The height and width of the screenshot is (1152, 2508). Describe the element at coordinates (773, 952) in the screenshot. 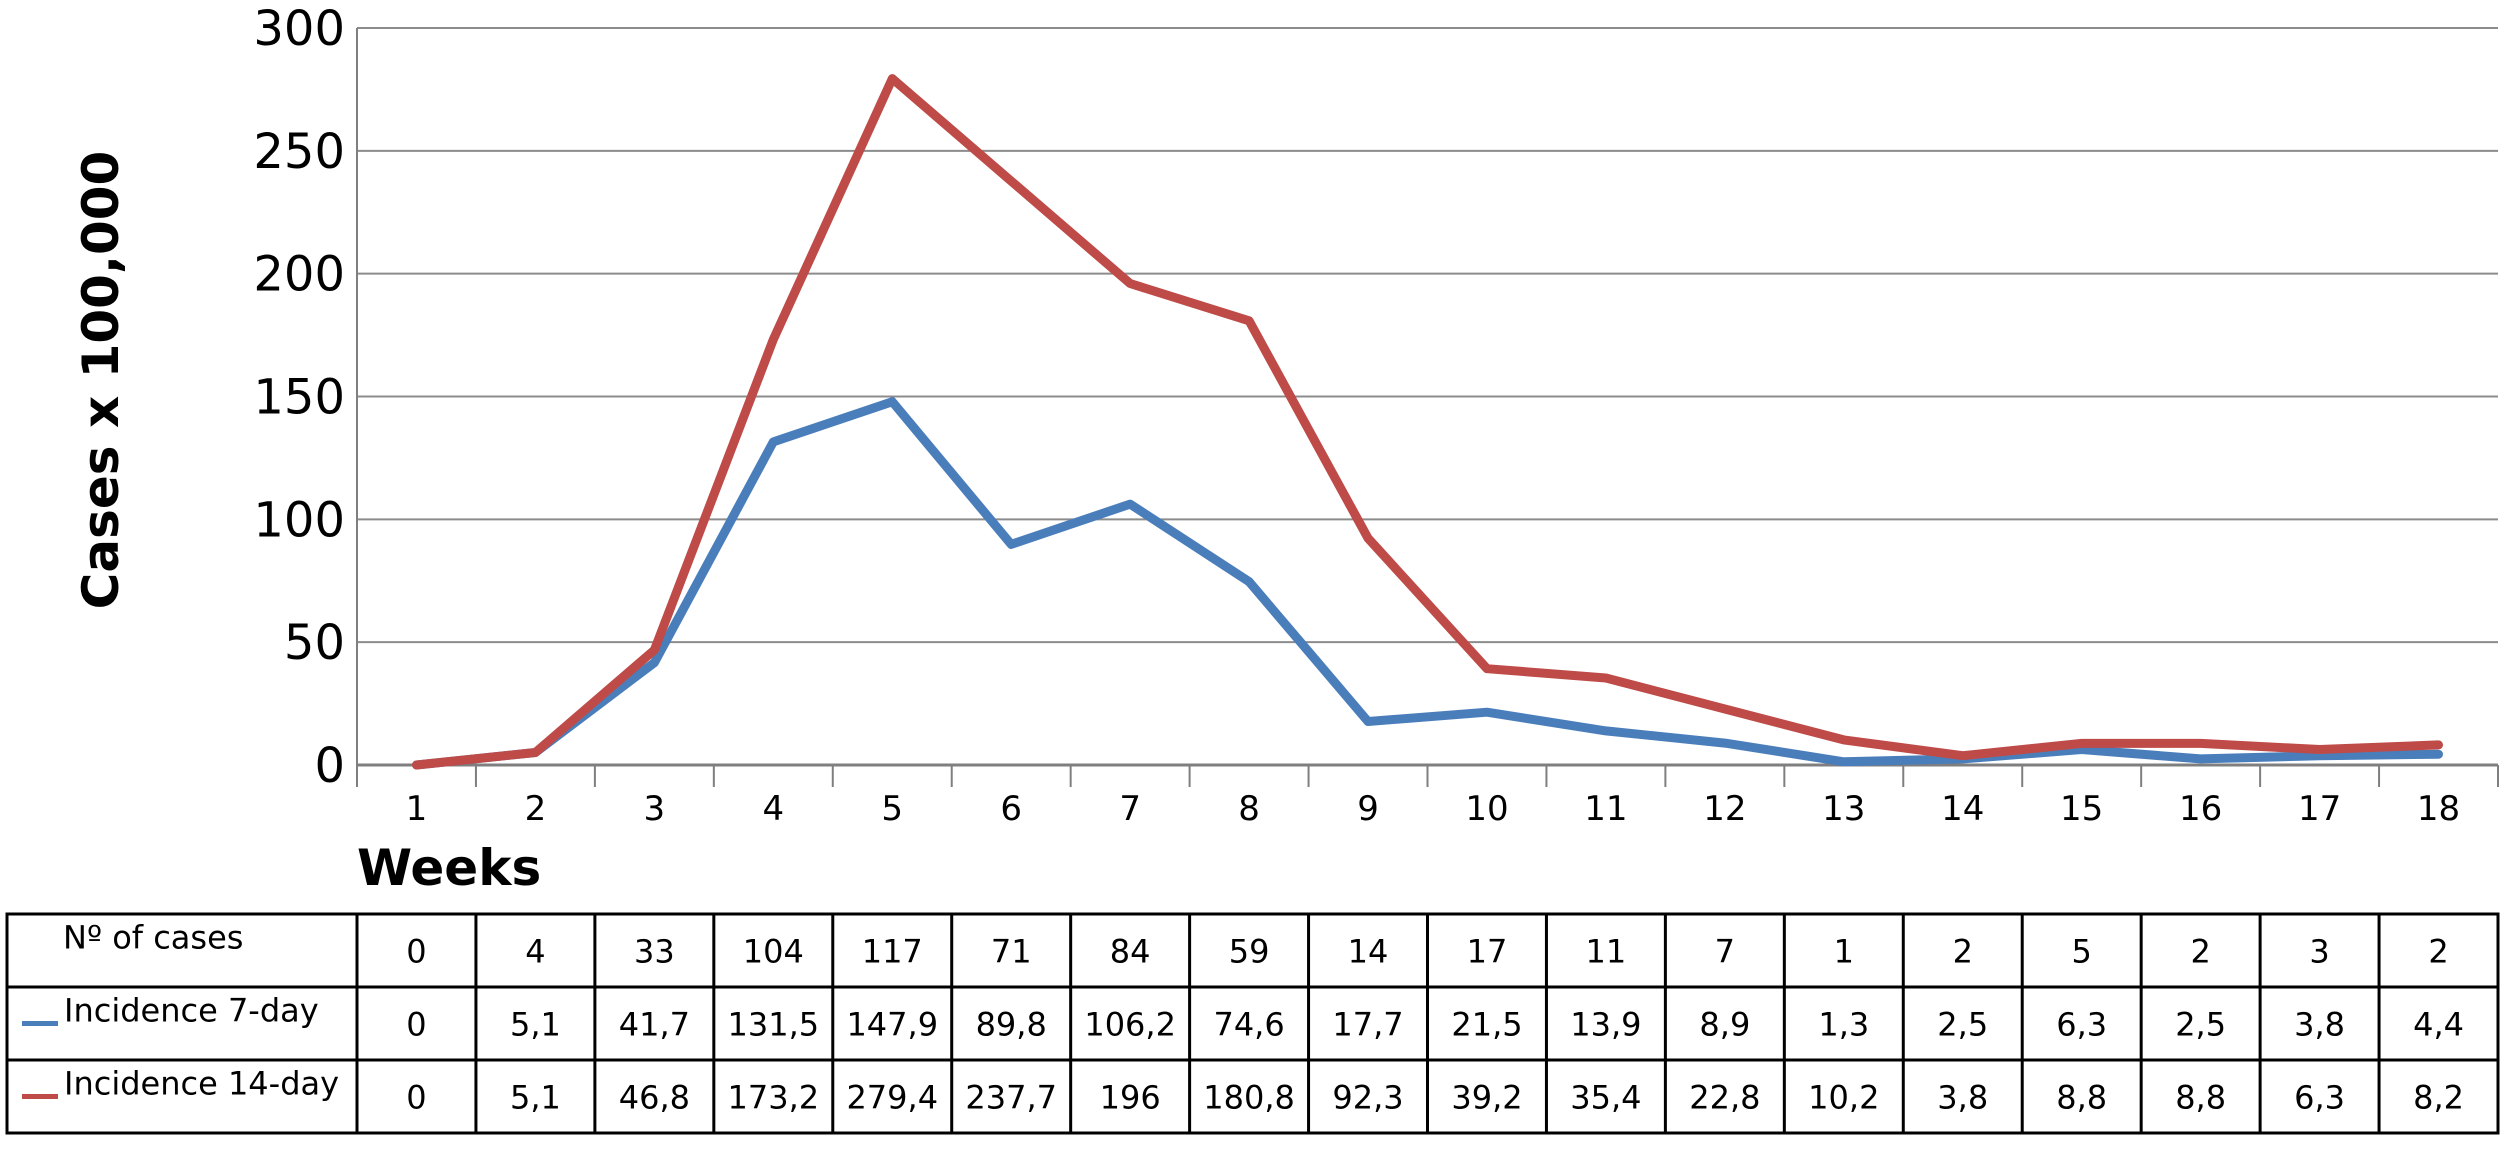

I see `table-cell: 104` at that location.